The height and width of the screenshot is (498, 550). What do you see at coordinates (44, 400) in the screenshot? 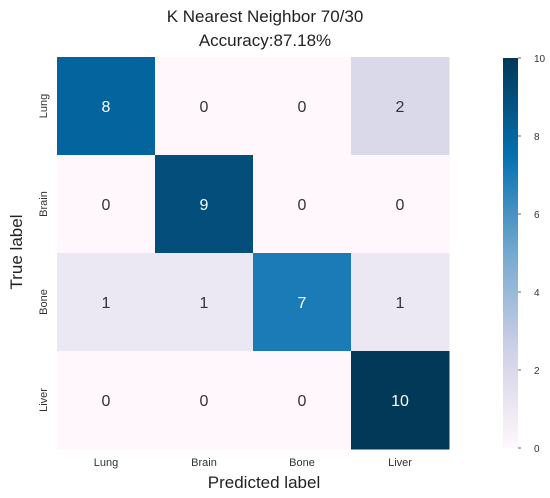
I see `y-tick-label: Liver` at bounding box center [44, 400].